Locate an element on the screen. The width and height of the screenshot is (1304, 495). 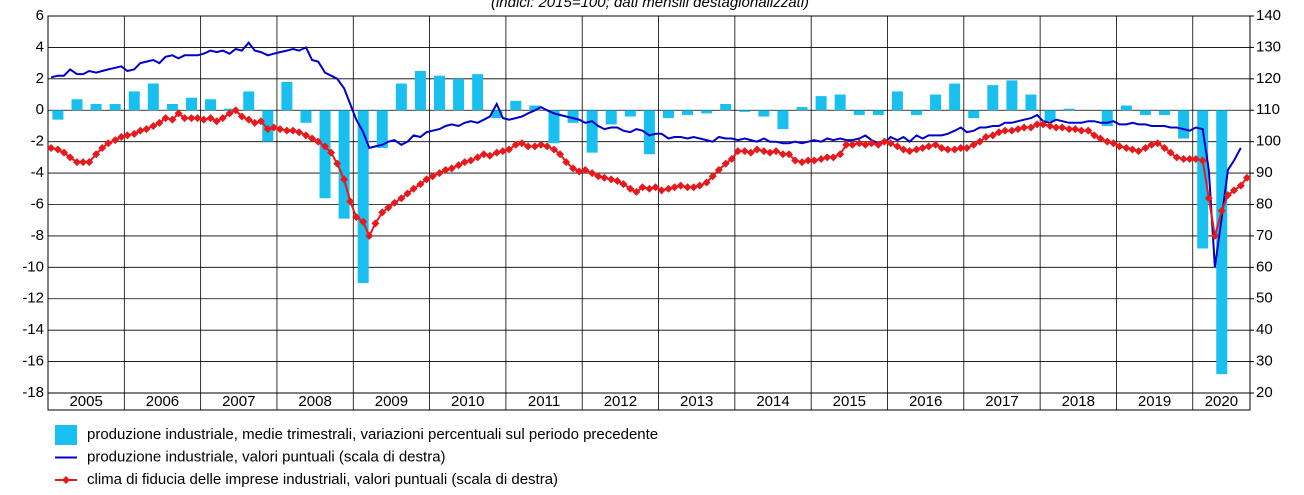
x-tick-label: 2011 is located at coordinates (544, 401).